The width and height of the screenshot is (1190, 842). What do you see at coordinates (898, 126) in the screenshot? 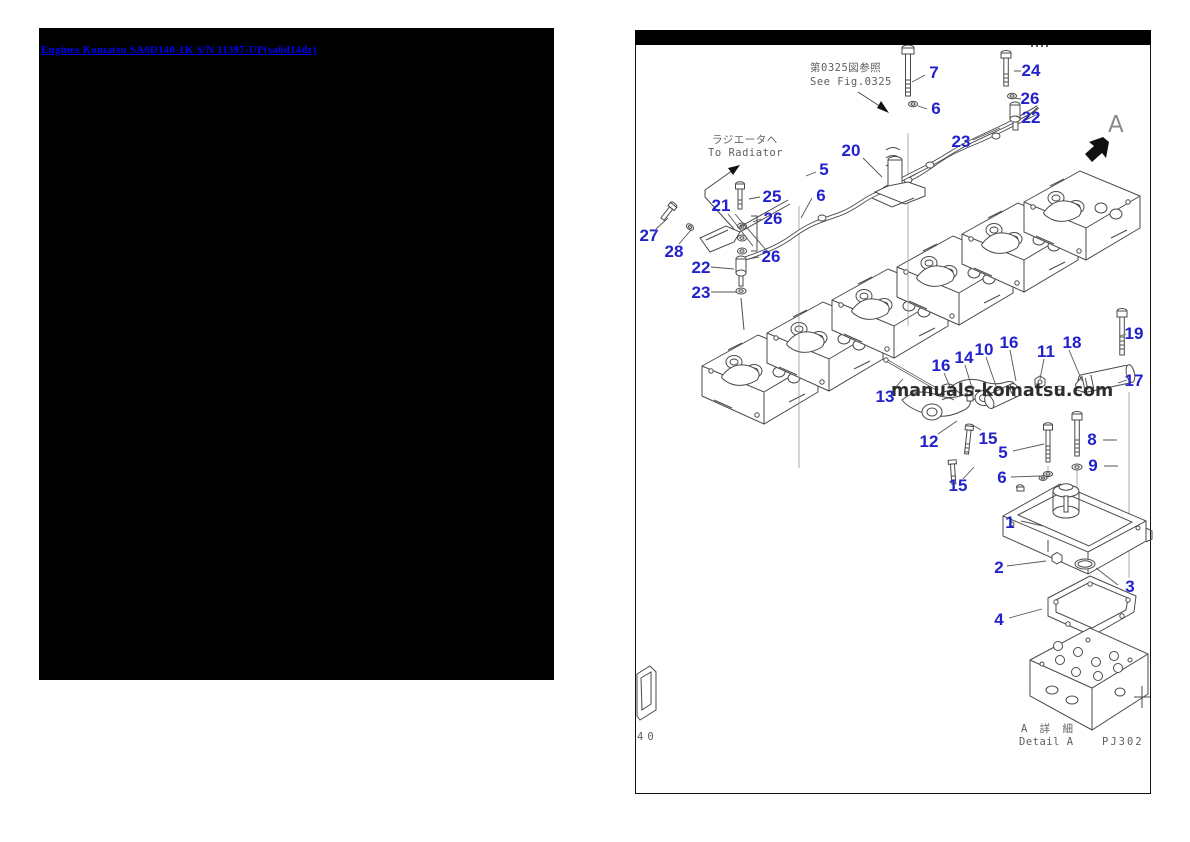
I see `breather-assembly` at bounding box center [898, 126].